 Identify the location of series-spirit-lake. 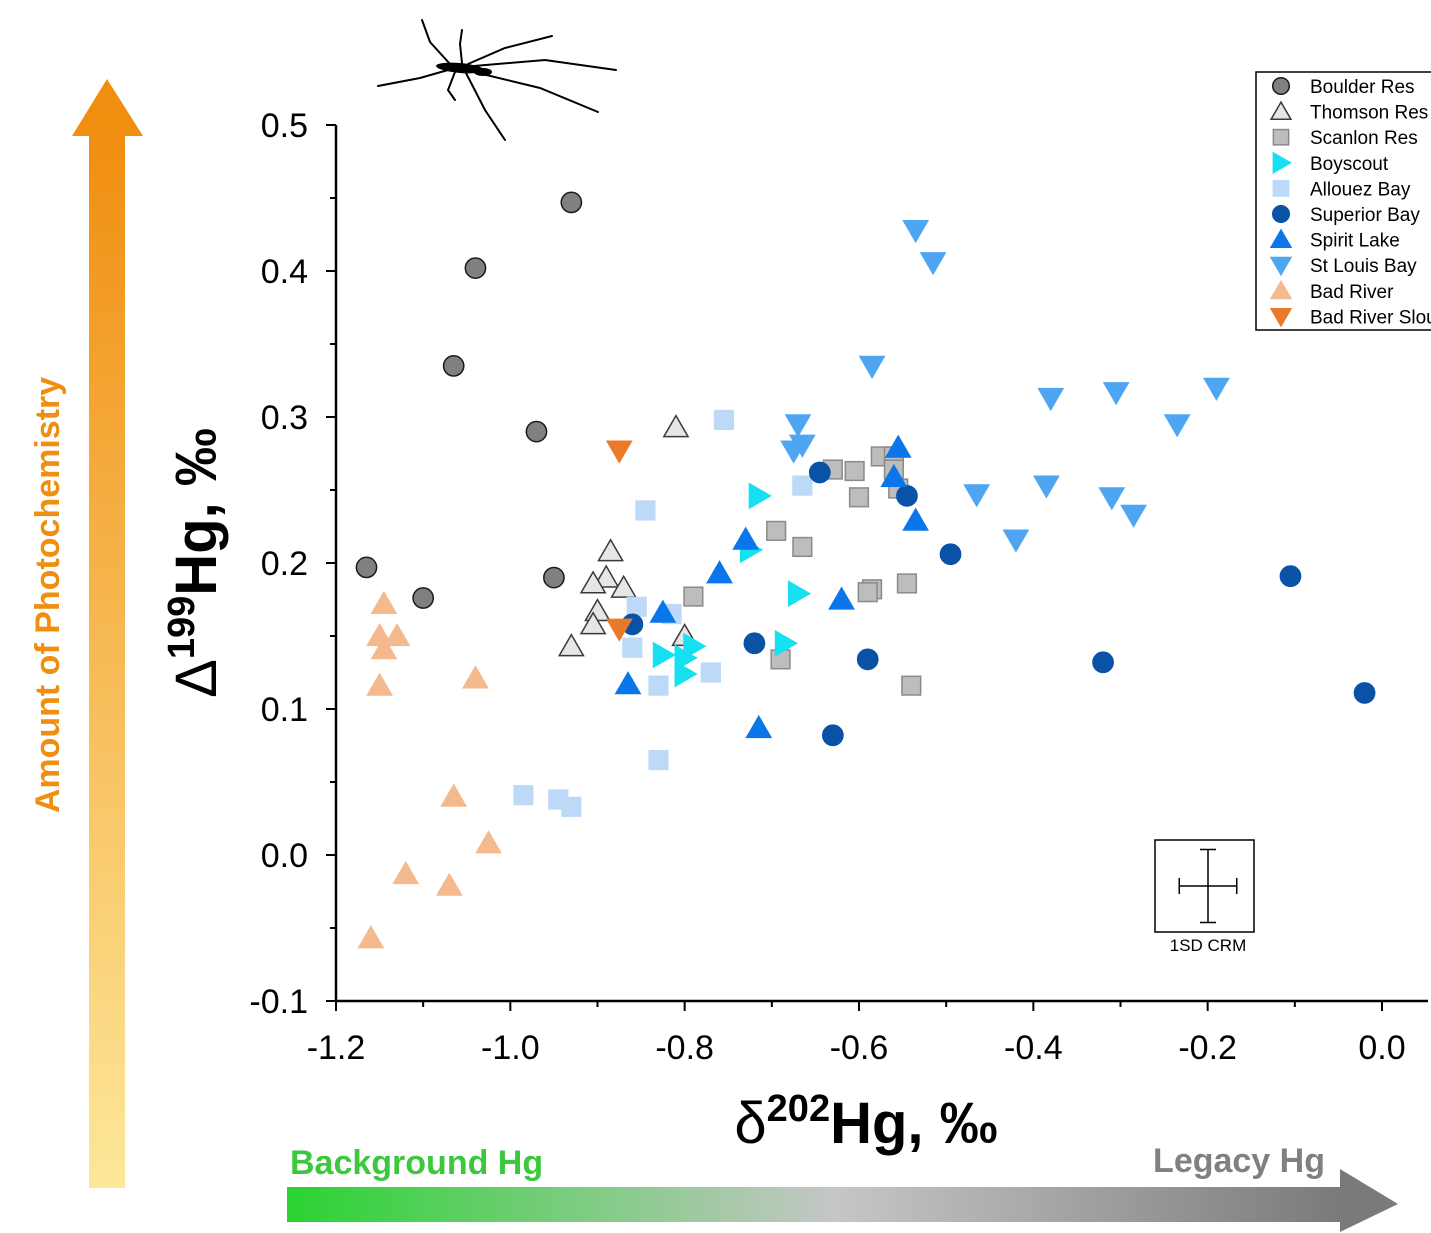
(772, 586).